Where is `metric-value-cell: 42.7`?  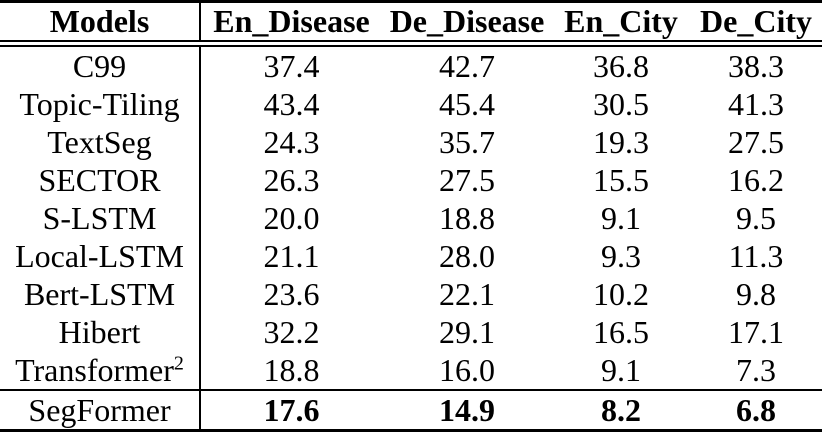
metric-value-cell: 42.7 is located at coordinates (467, 65).